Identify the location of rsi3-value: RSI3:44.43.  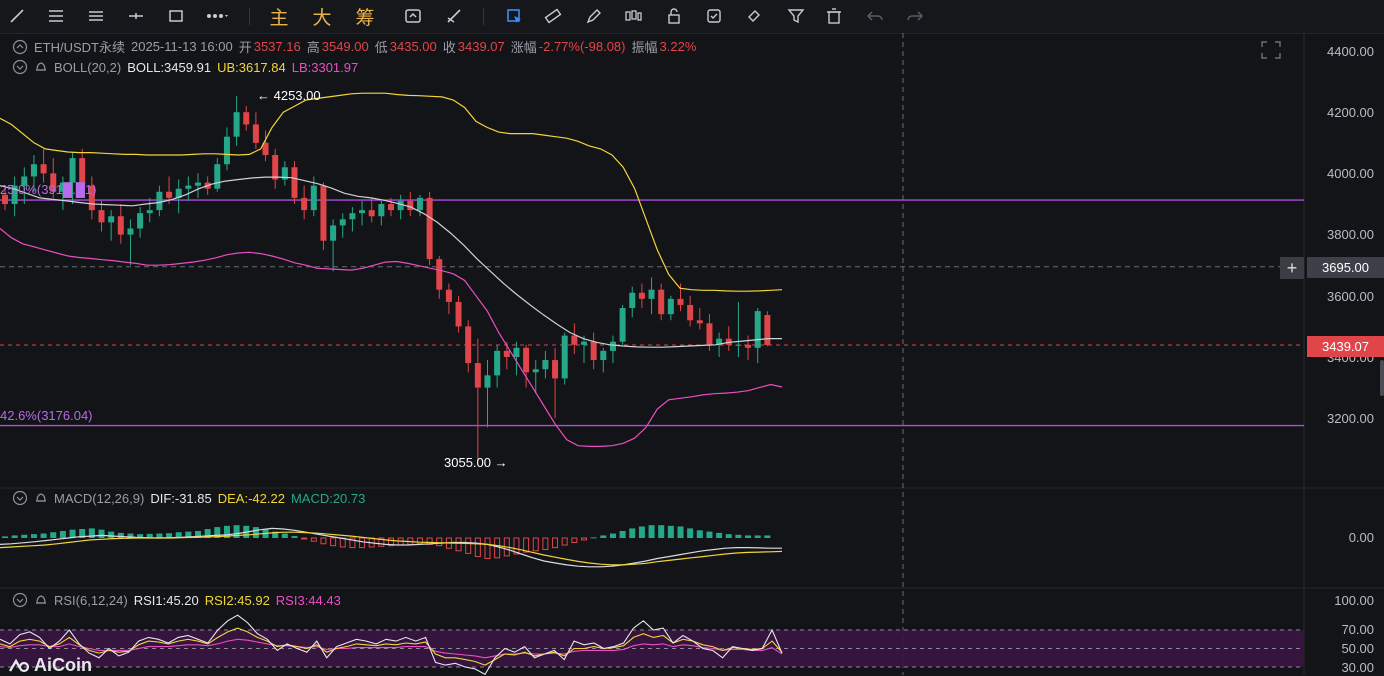
(308, 600).